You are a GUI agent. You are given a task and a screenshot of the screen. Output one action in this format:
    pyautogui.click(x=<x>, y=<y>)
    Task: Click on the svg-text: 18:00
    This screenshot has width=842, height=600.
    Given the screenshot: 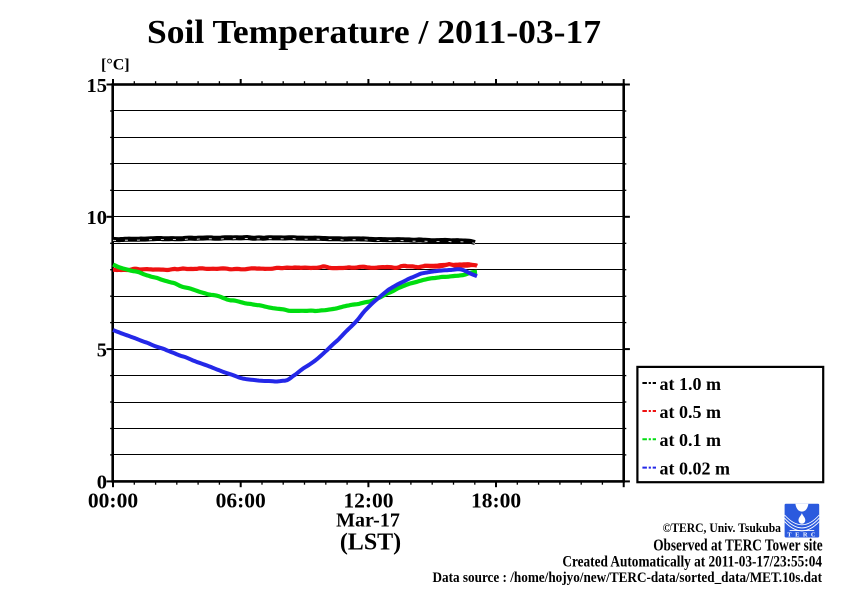 What is the action you would take?
    pyautogui.click(x=496, y=501)
    